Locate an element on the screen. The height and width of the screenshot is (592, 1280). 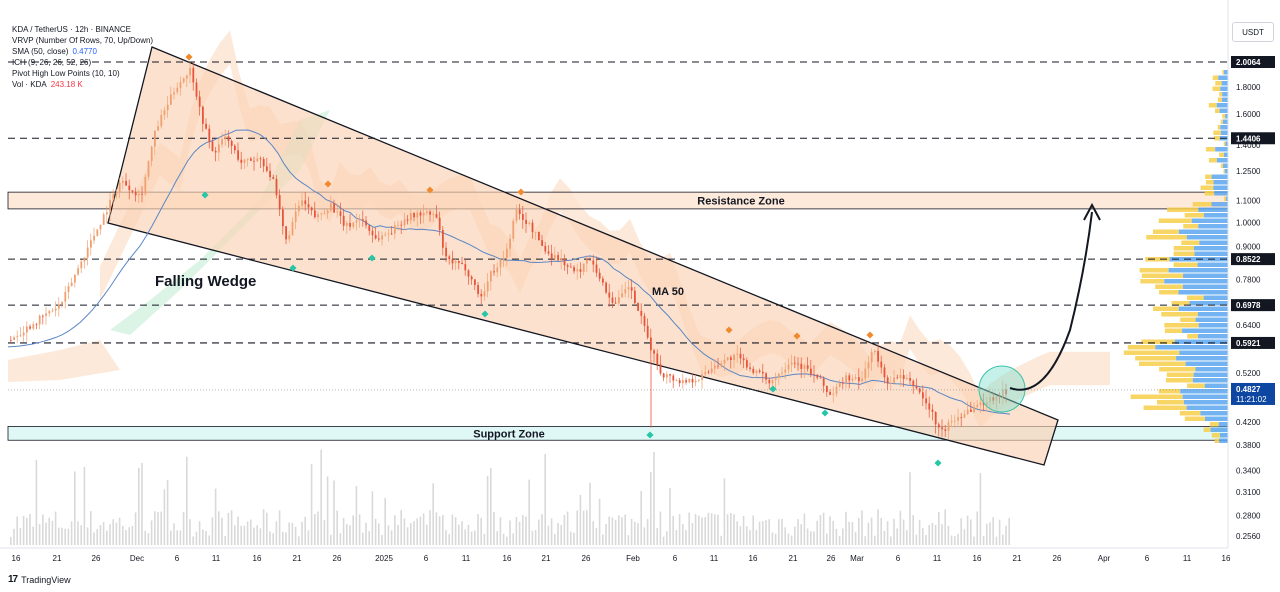
projection-arrow is located at coordinates (1051, 301).